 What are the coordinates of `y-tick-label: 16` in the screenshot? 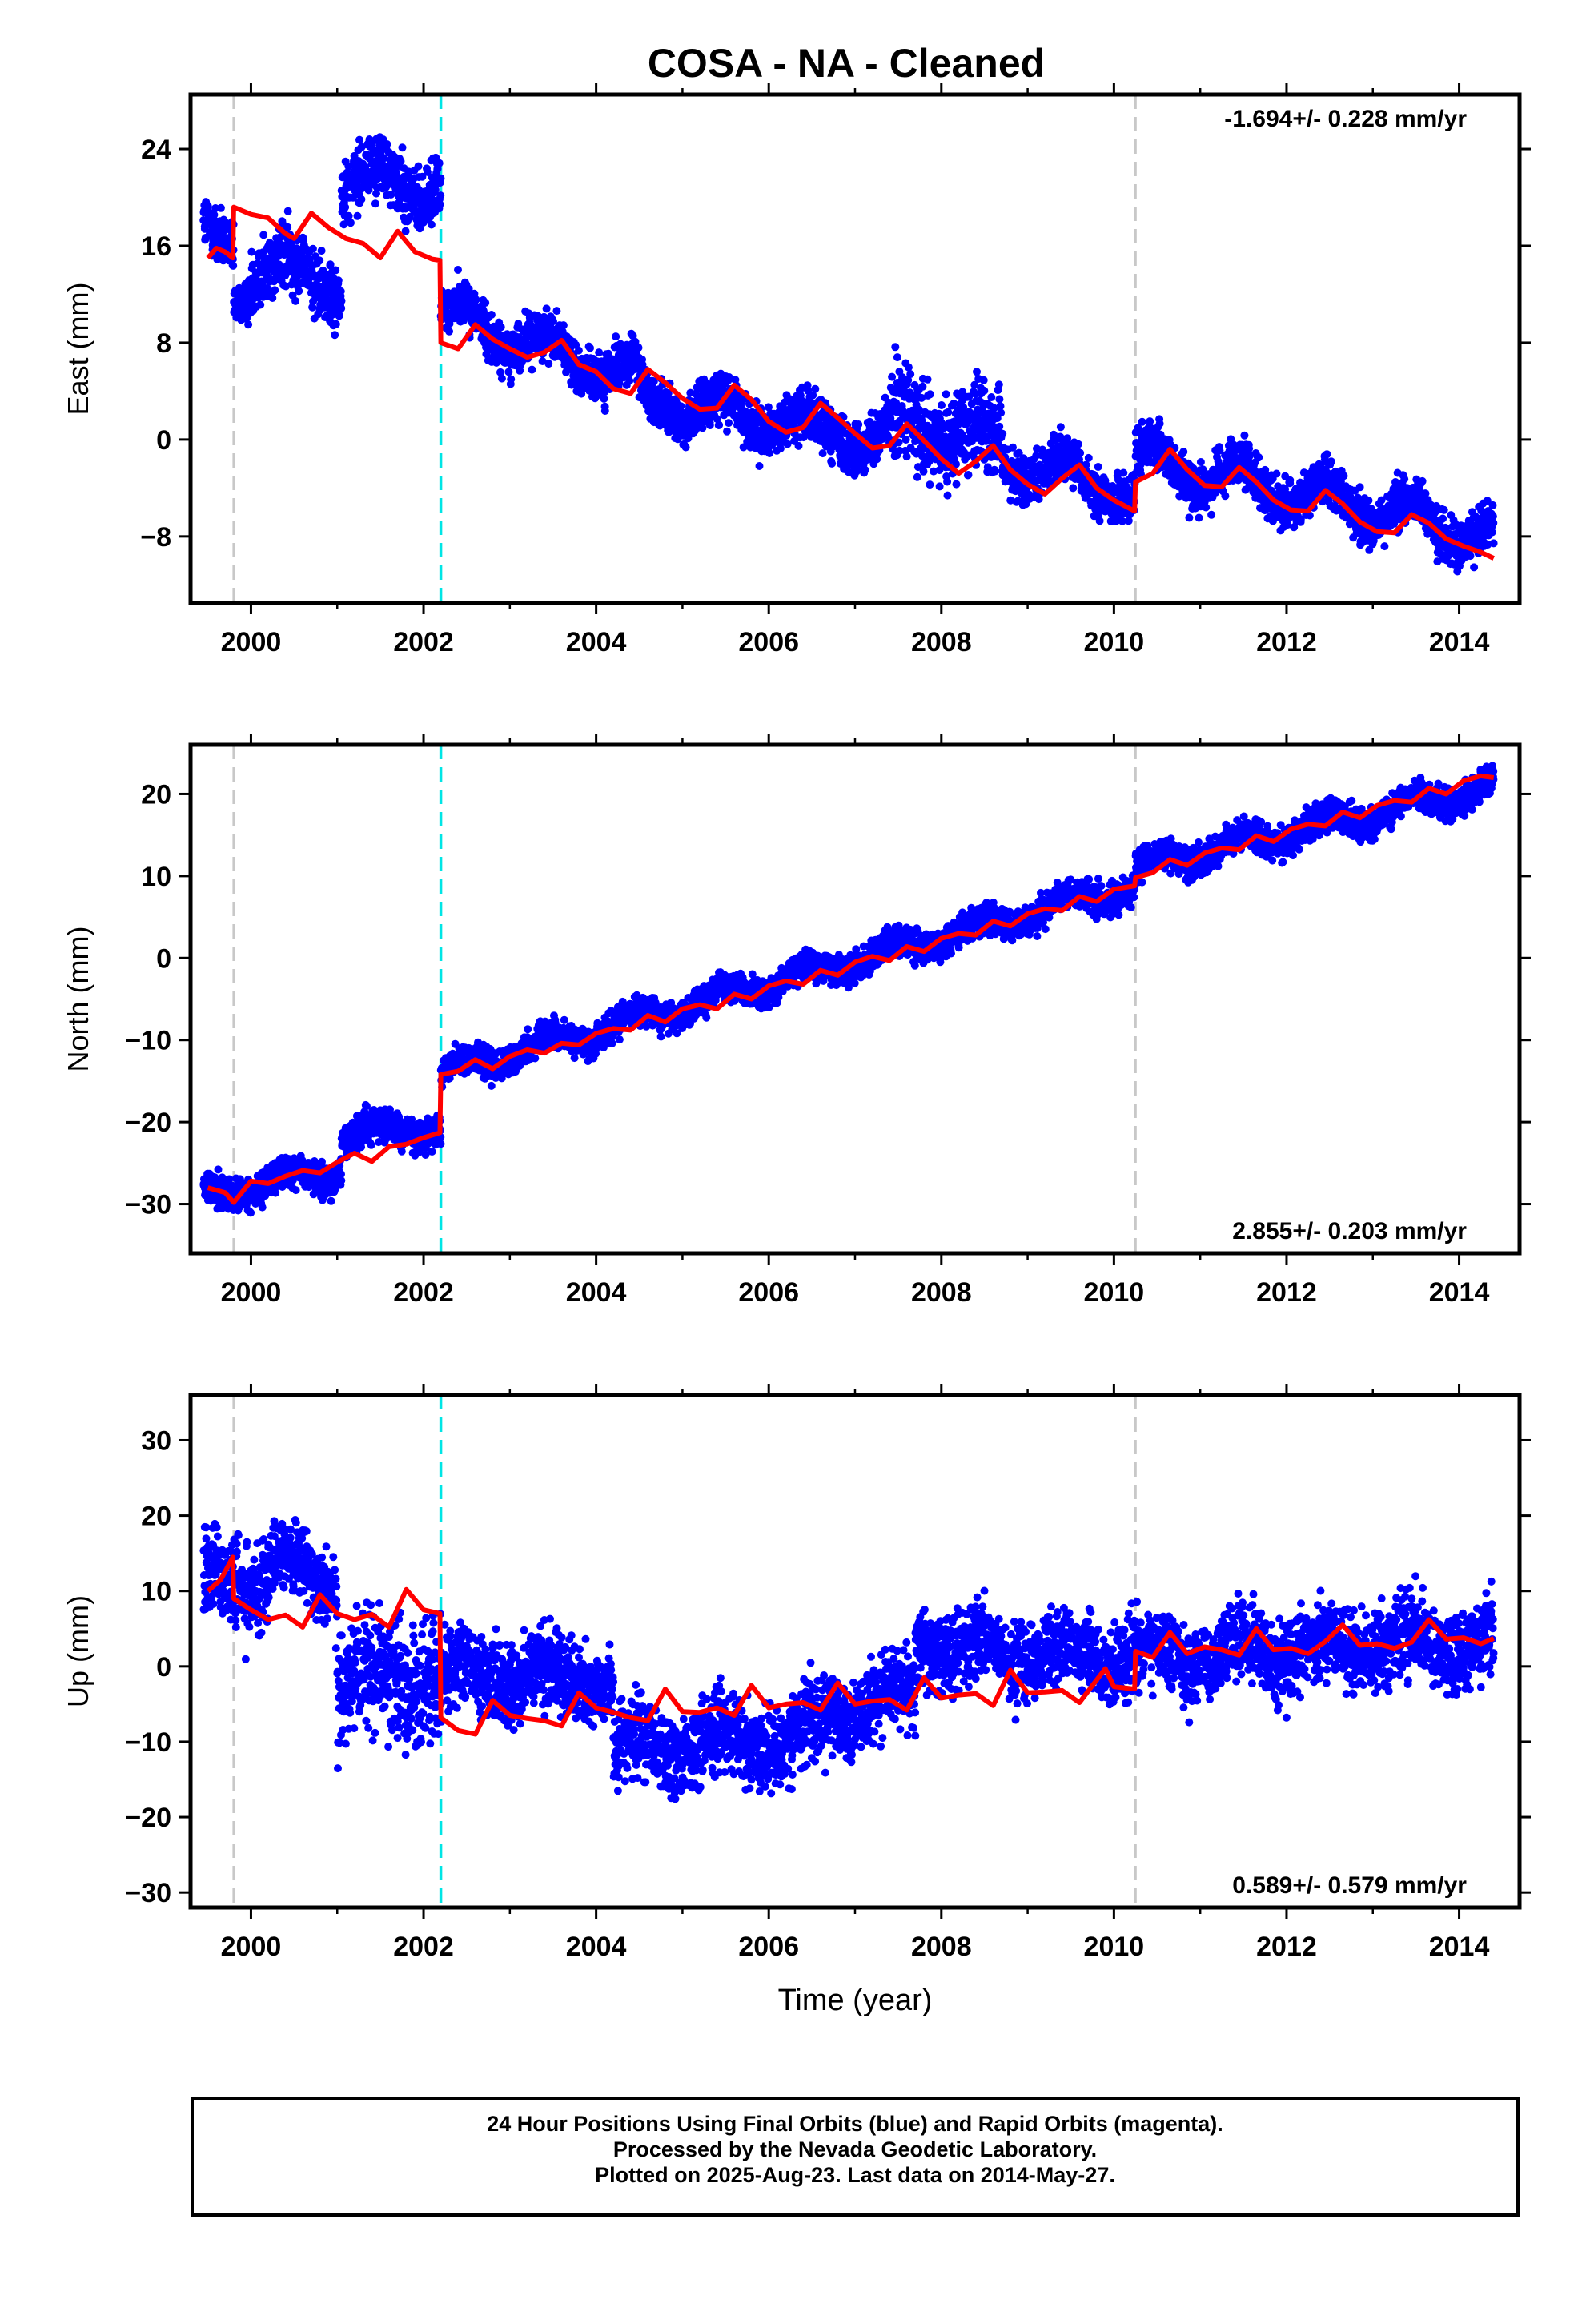 It's located at (156, 246).